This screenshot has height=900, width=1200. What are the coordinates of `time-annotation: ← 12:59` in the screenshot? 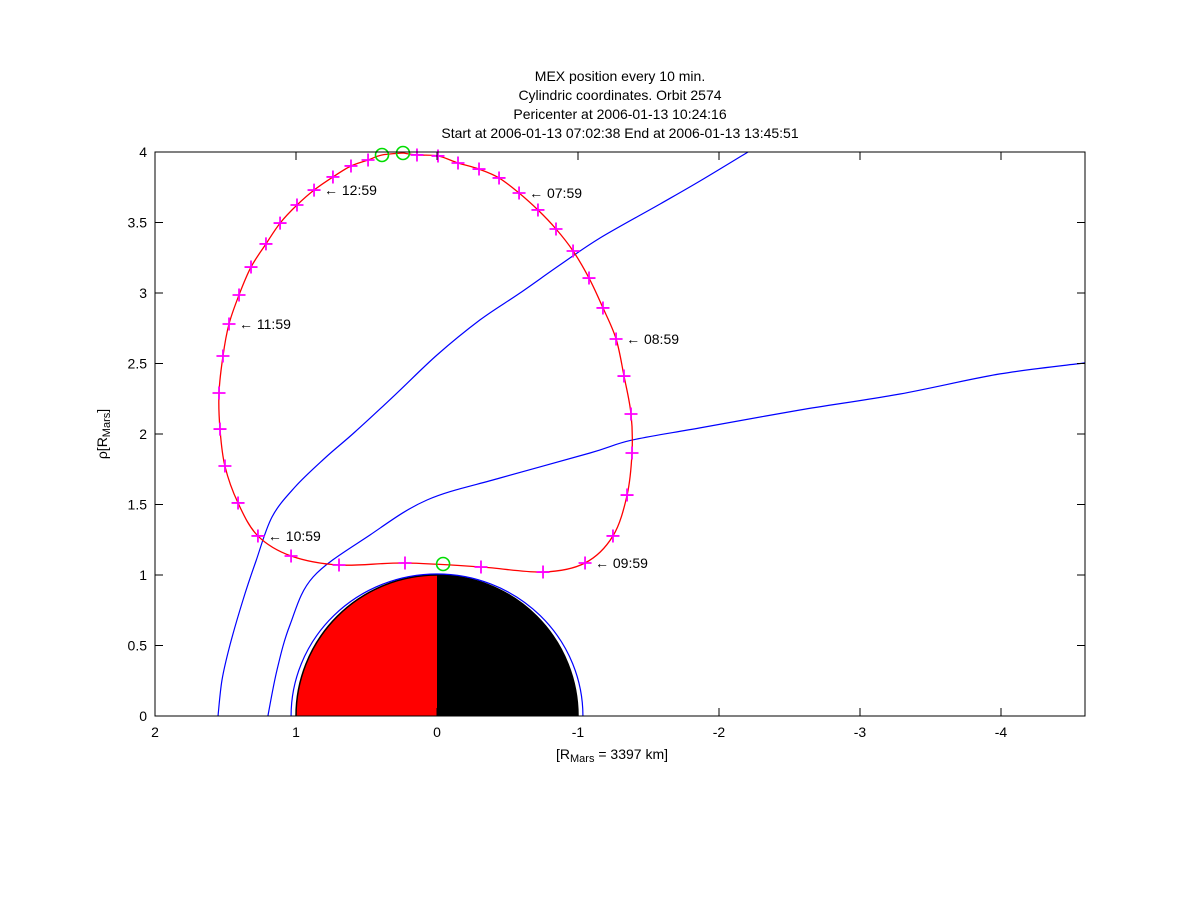 It's located at (350, 190).